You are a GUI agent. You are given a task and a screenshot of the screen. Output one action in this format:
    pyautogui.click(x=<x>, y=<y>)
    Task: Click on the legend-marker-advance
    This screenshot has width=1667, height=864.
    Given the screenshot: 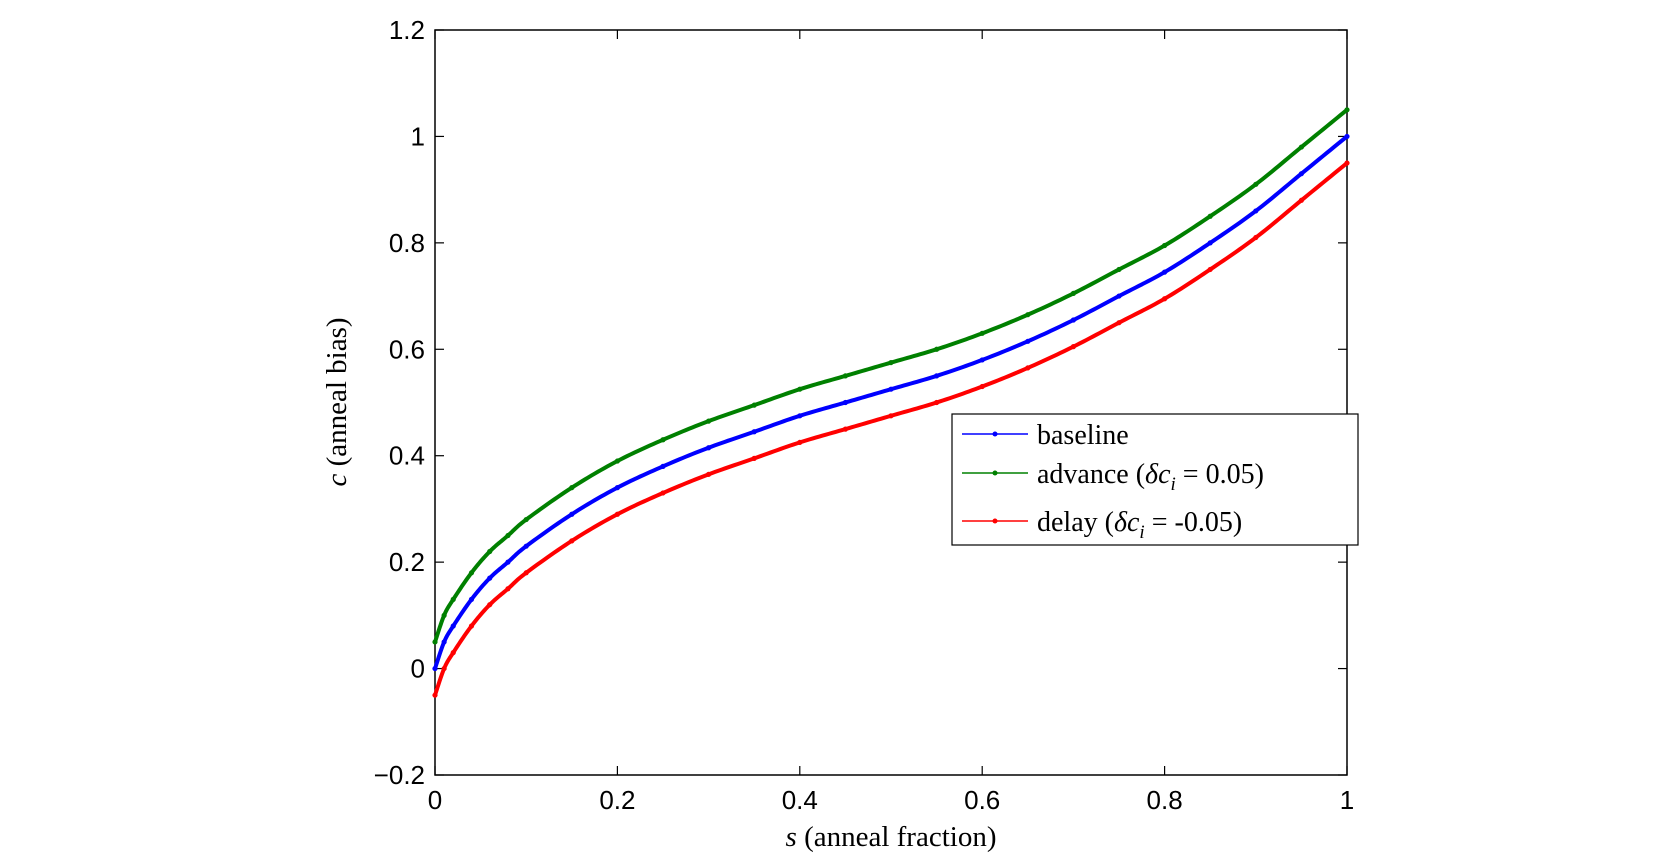 What is the action you would take?
    pyautogui.click(x=995, y=473)
    